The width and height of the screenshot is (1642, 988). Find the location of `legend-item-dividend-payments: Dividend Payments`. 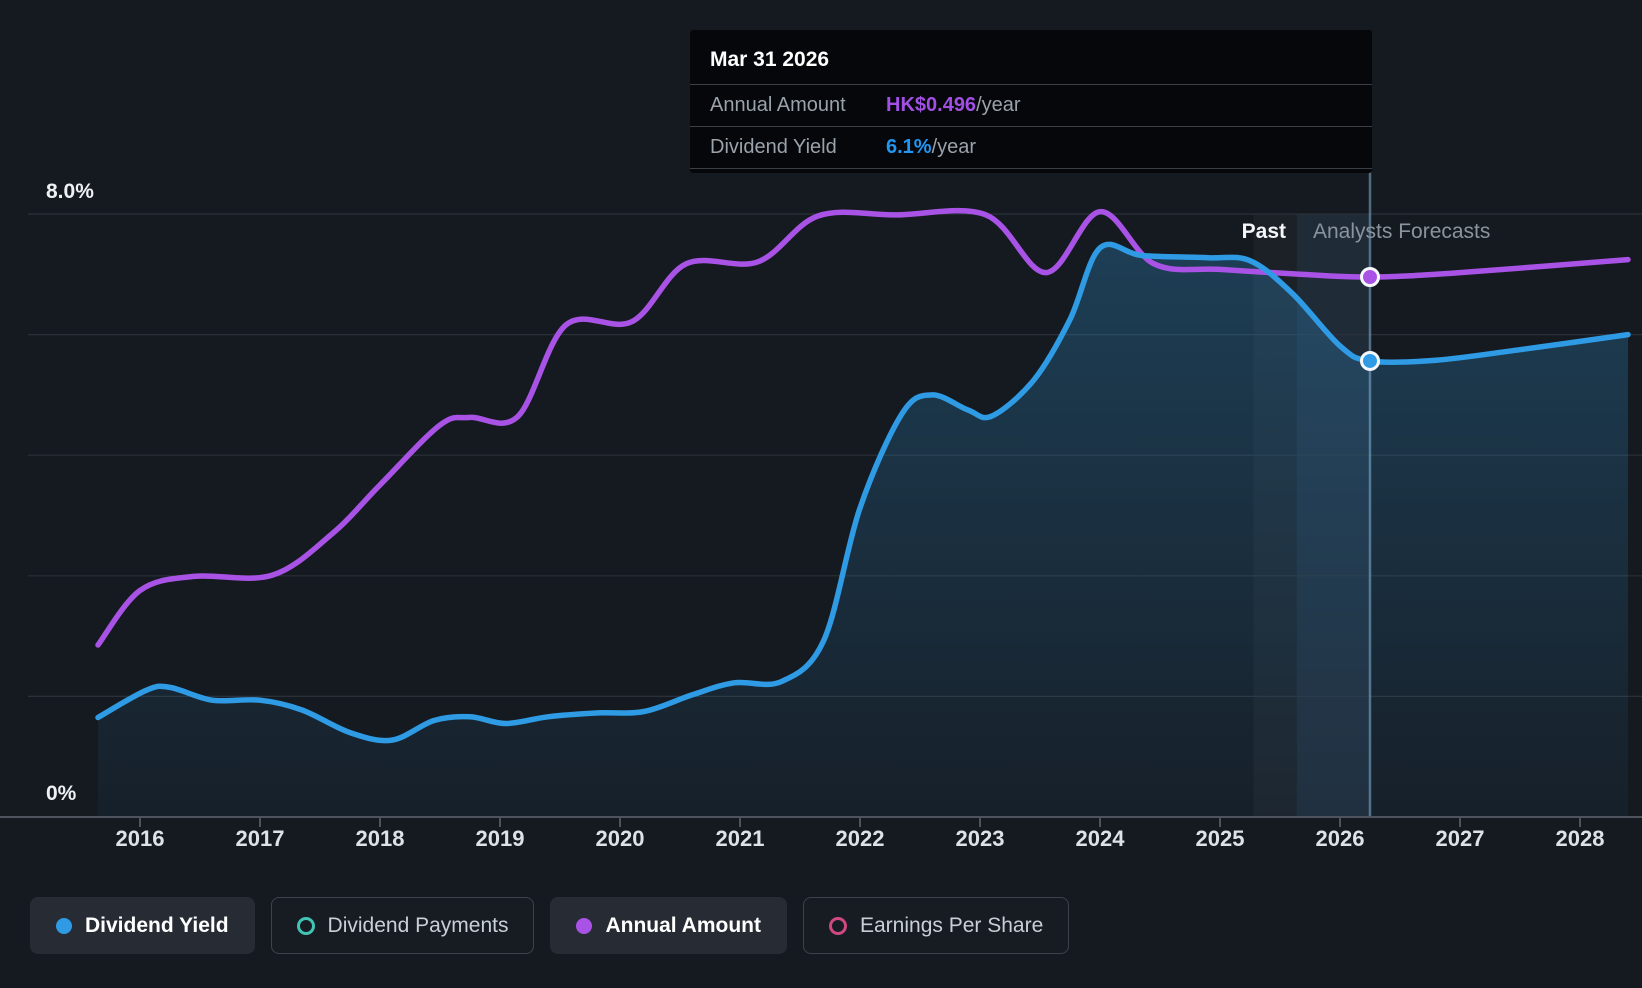

legend-item-dividend-payments: Dividend Payments is located at coordinates (402, 925).